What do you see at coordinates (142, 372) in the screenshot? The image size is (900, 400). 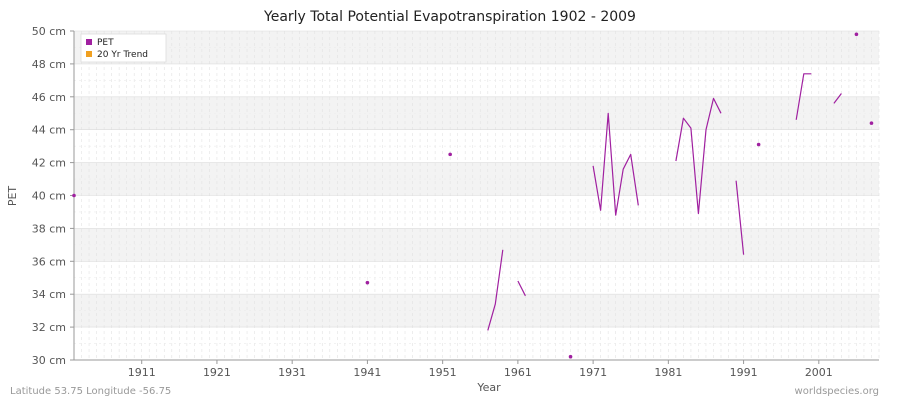 I see `x-tick-label: 1911` at bounding box center [142, 372].